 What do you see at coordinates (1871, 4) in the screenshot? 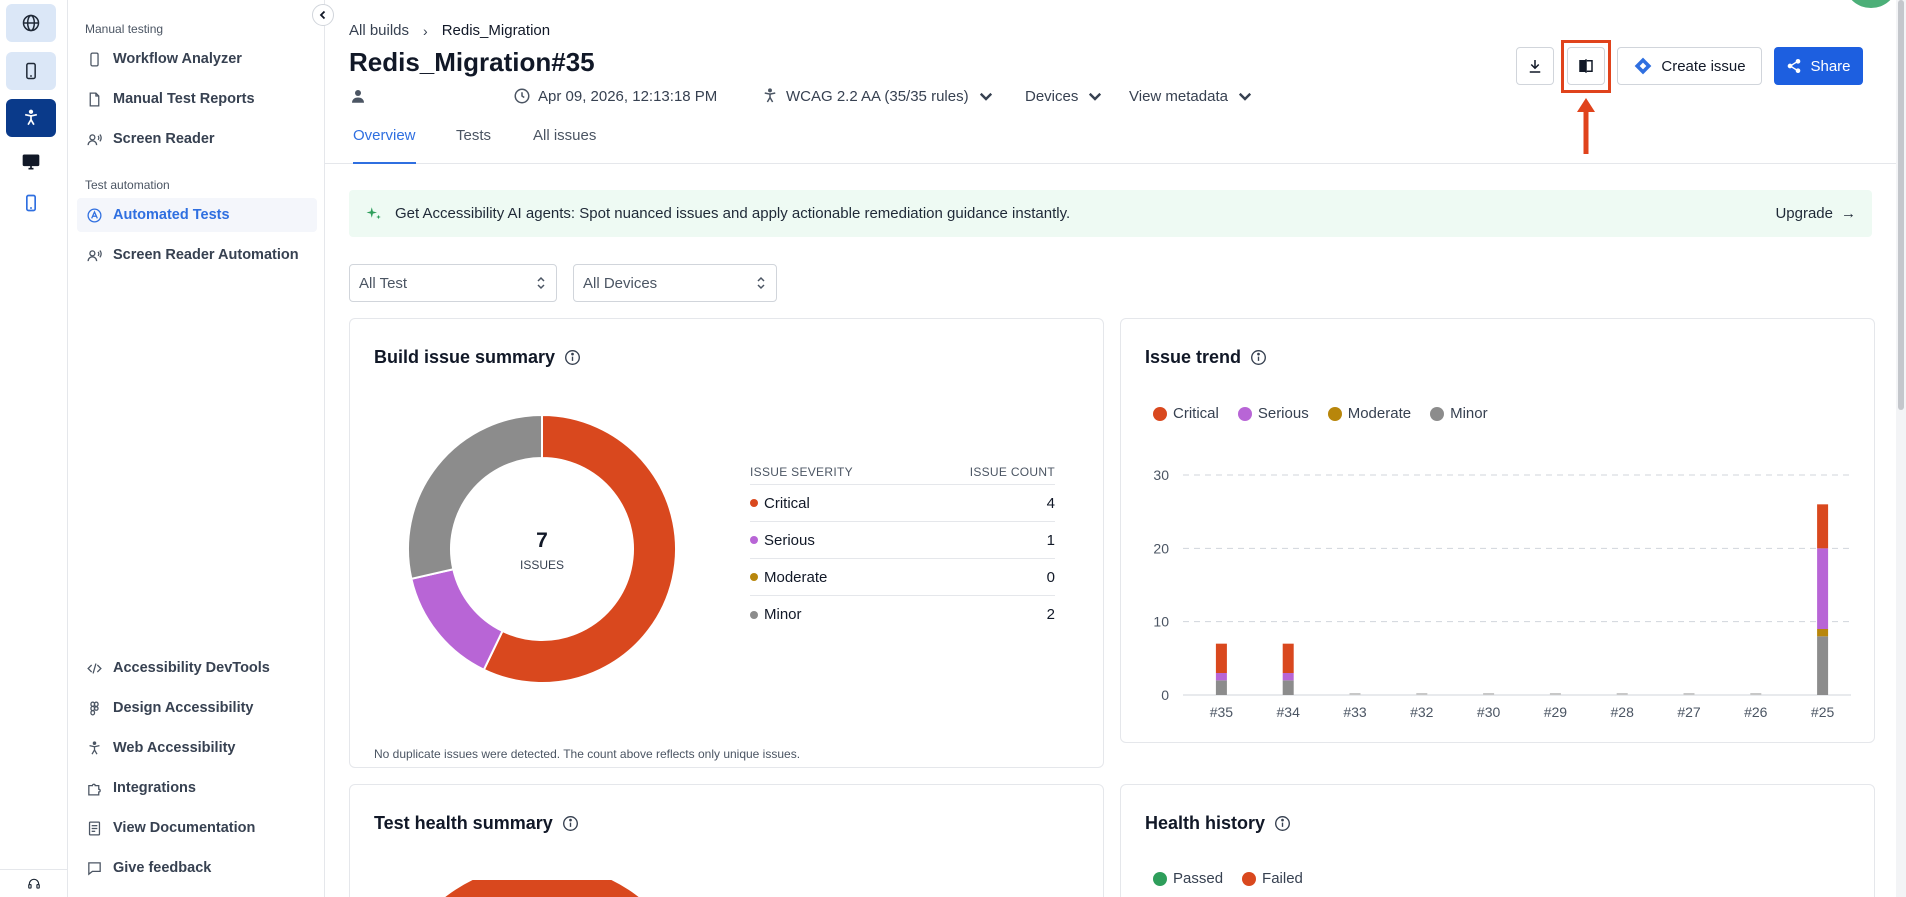
I see `help-bubble` at bounding box center [1871, 4].